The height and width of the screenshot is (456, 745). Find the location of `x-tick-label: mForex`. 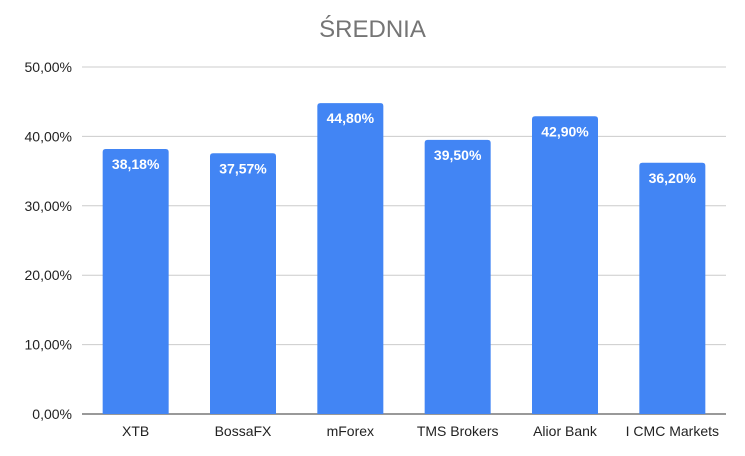

x-tick-label: mForex is located at coordinates (350, 431).